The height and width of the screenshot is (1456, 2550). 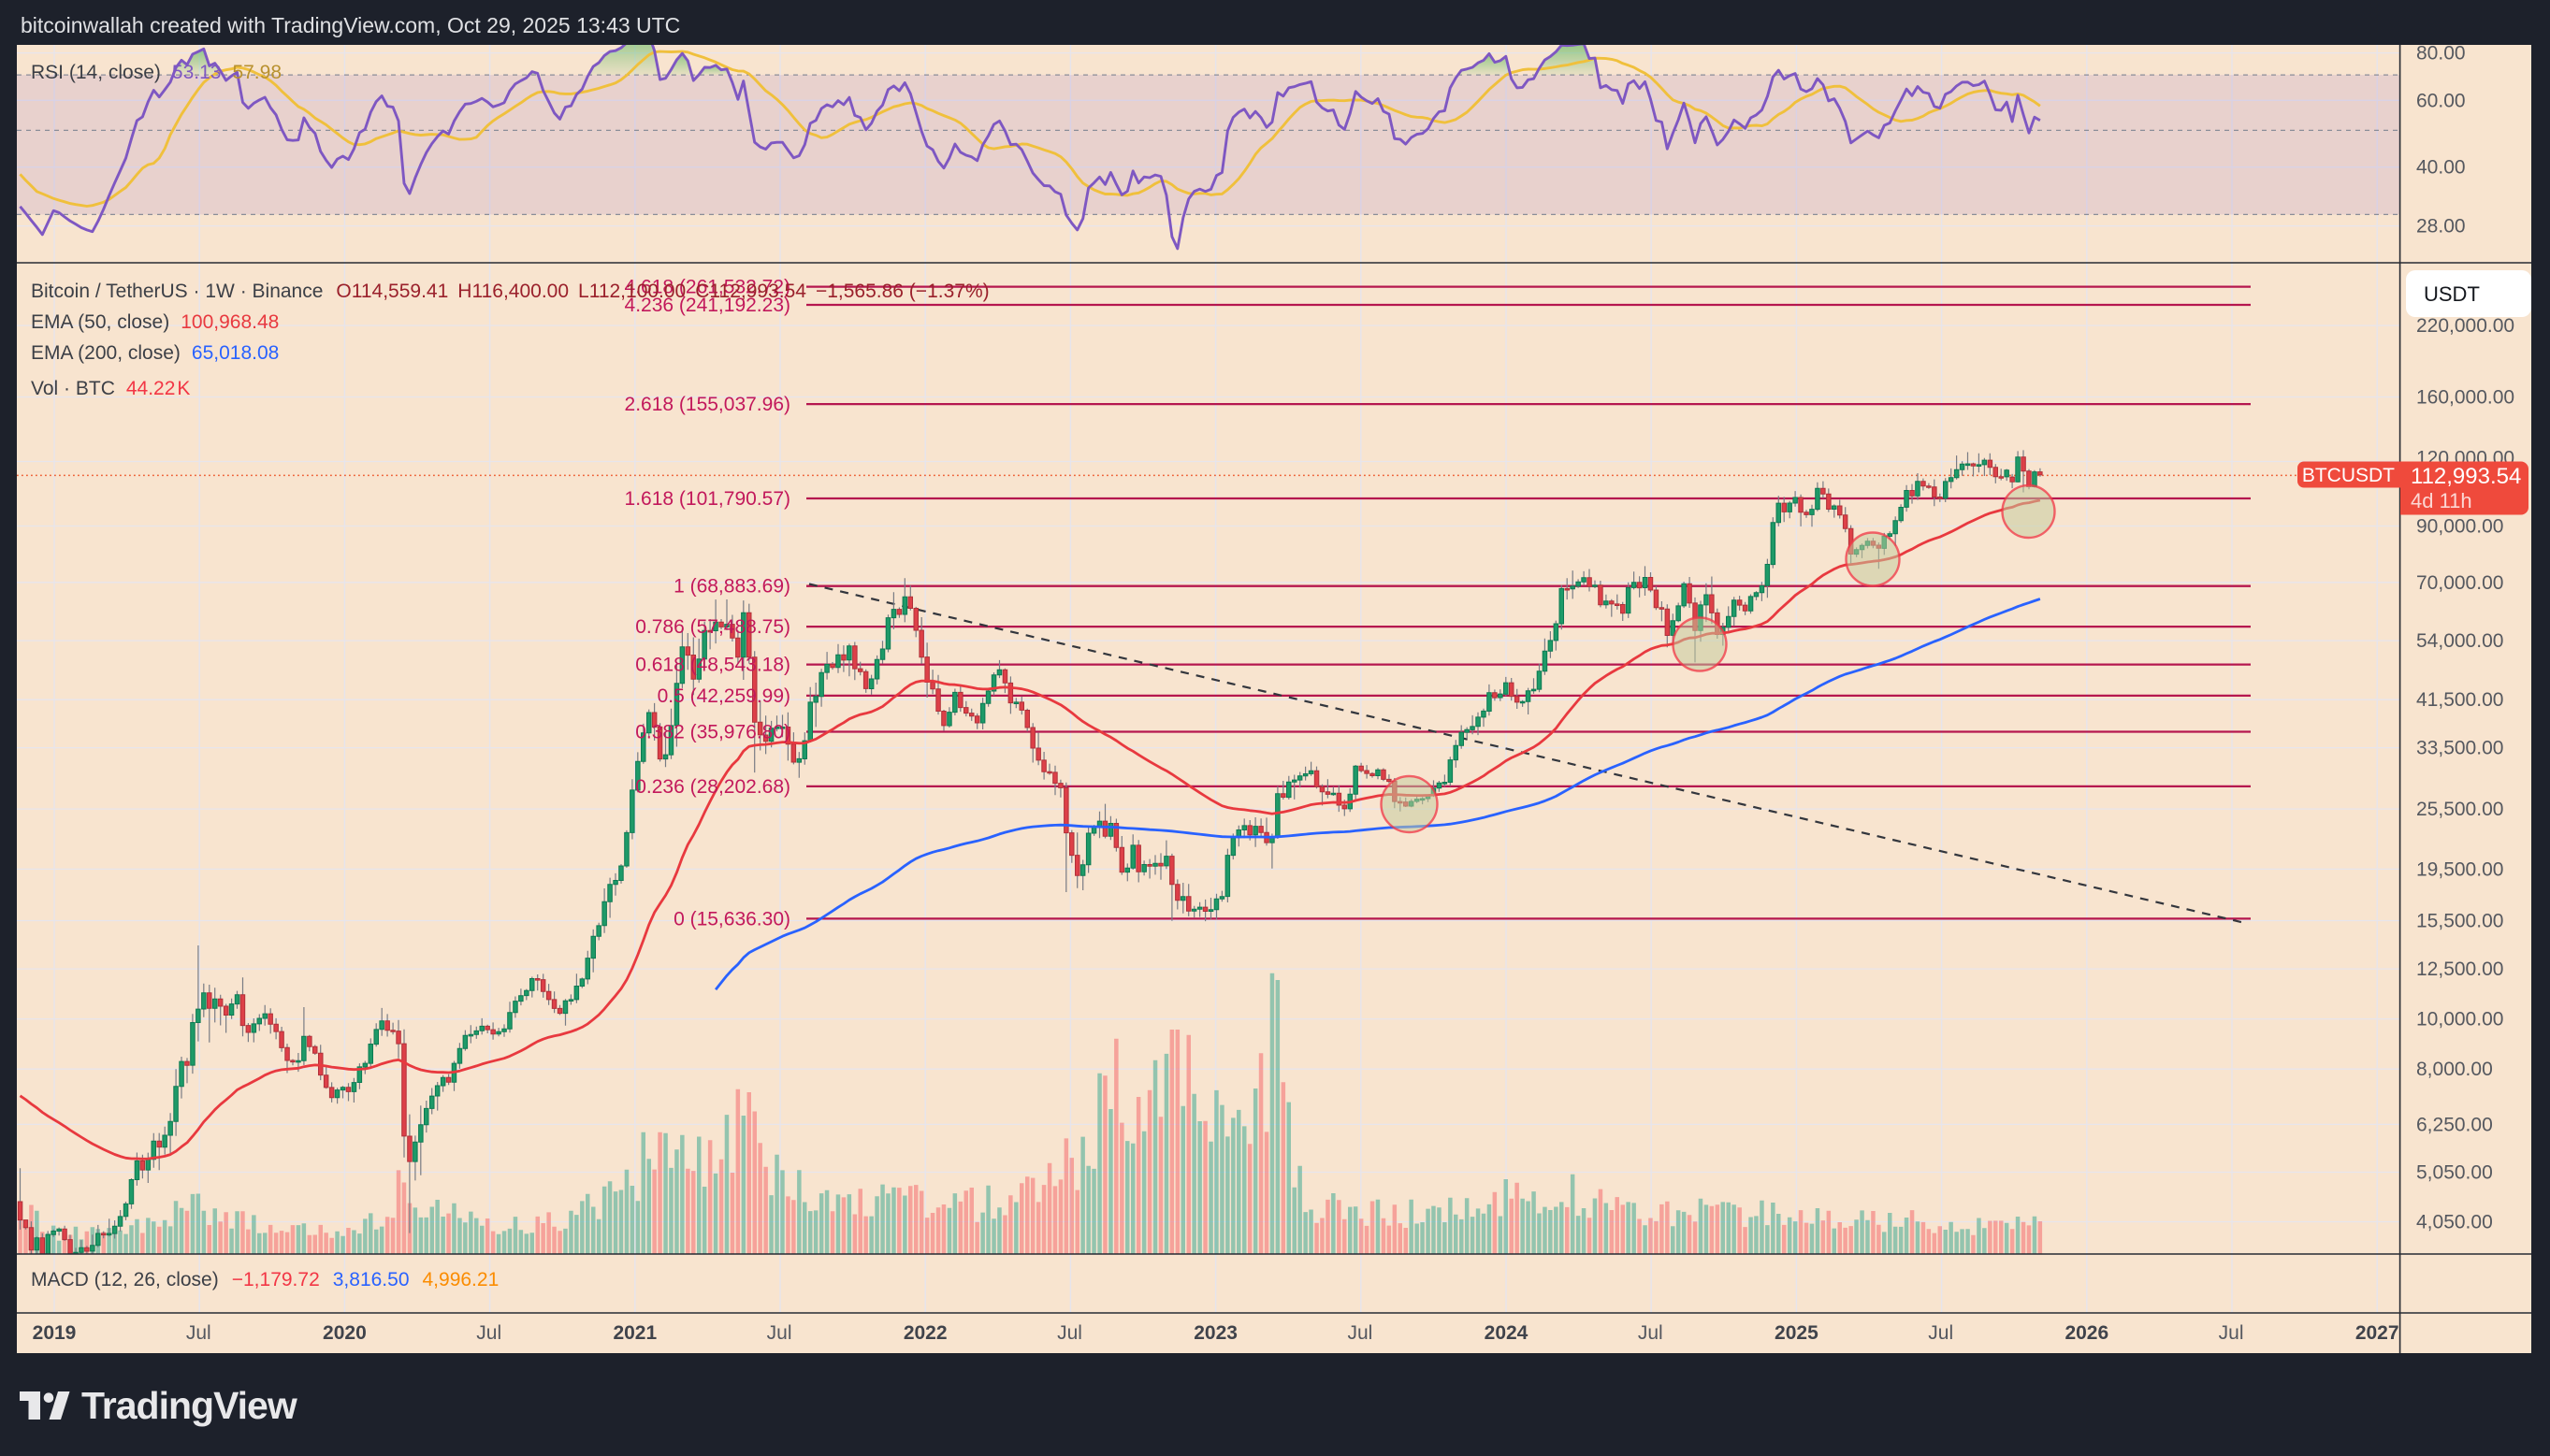 What do you see at coordinates (926, 1333) in the screenshot?
I see `svg-text: 2022` at bounding box center [926, 1333].